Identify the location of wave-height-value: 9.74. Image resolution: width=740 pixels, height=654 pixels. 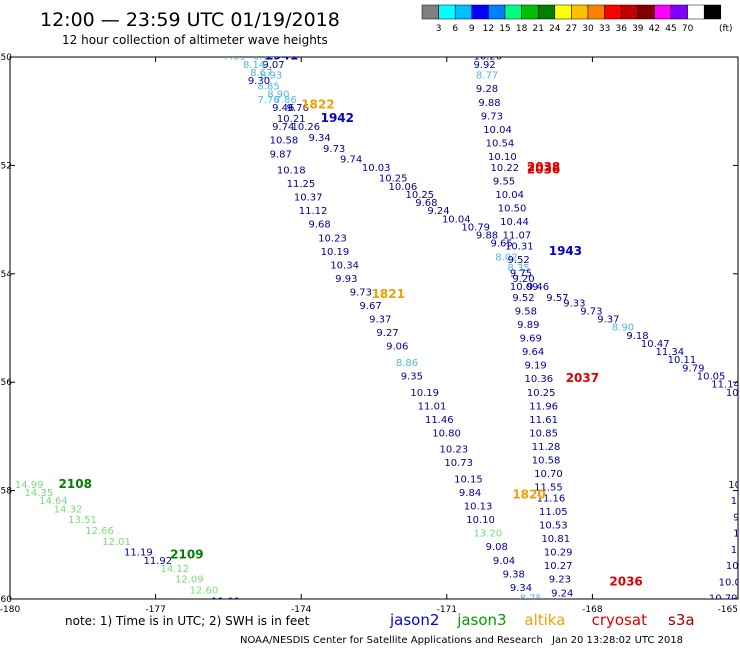
(283, 127).